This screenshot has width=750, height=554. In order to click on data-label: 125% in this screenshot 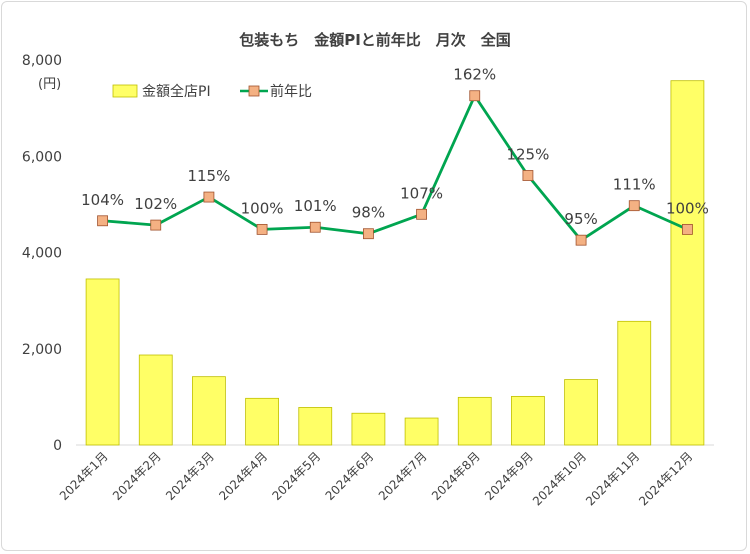, I will do `click(527, 155)`.